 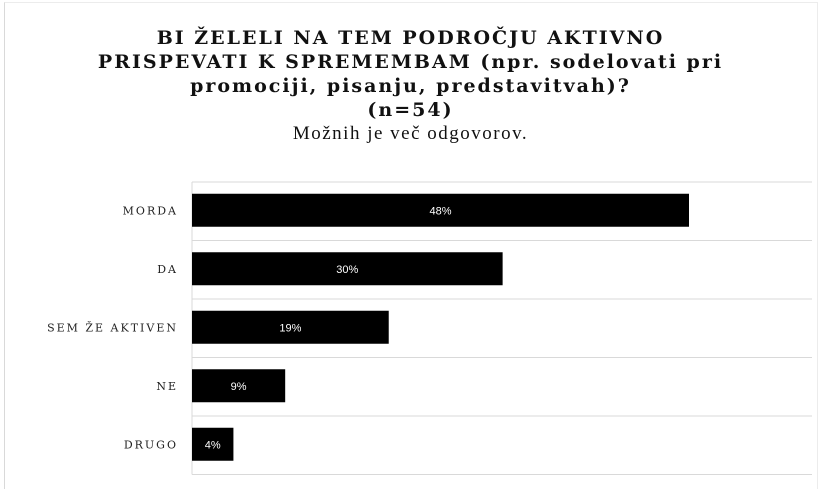 What do you see at coordinates (410, 110) in the screenshot?
I see `title-line-4: (n=54)` at bounding box center [410, 110].